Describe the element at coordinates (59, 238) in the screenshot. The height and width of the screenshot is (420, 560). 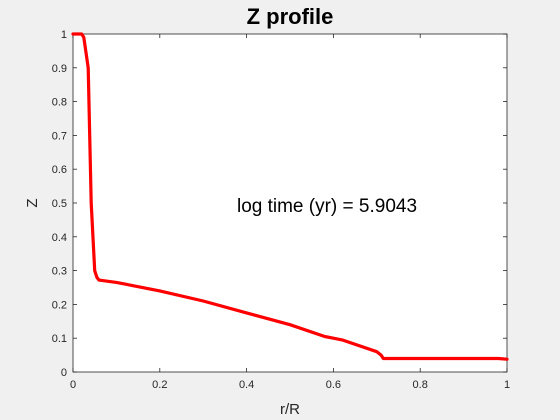
I see `y-tick-label: 0.4` at that location.